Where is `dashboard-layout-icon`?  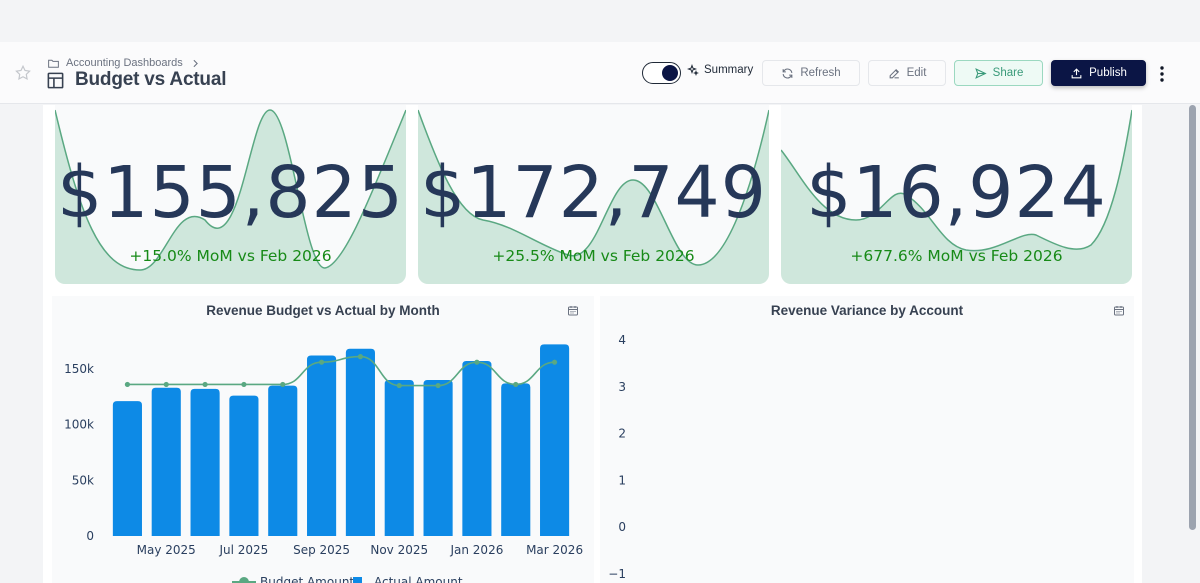 dashboard-layout-icon is located at coordinates (55, 80).